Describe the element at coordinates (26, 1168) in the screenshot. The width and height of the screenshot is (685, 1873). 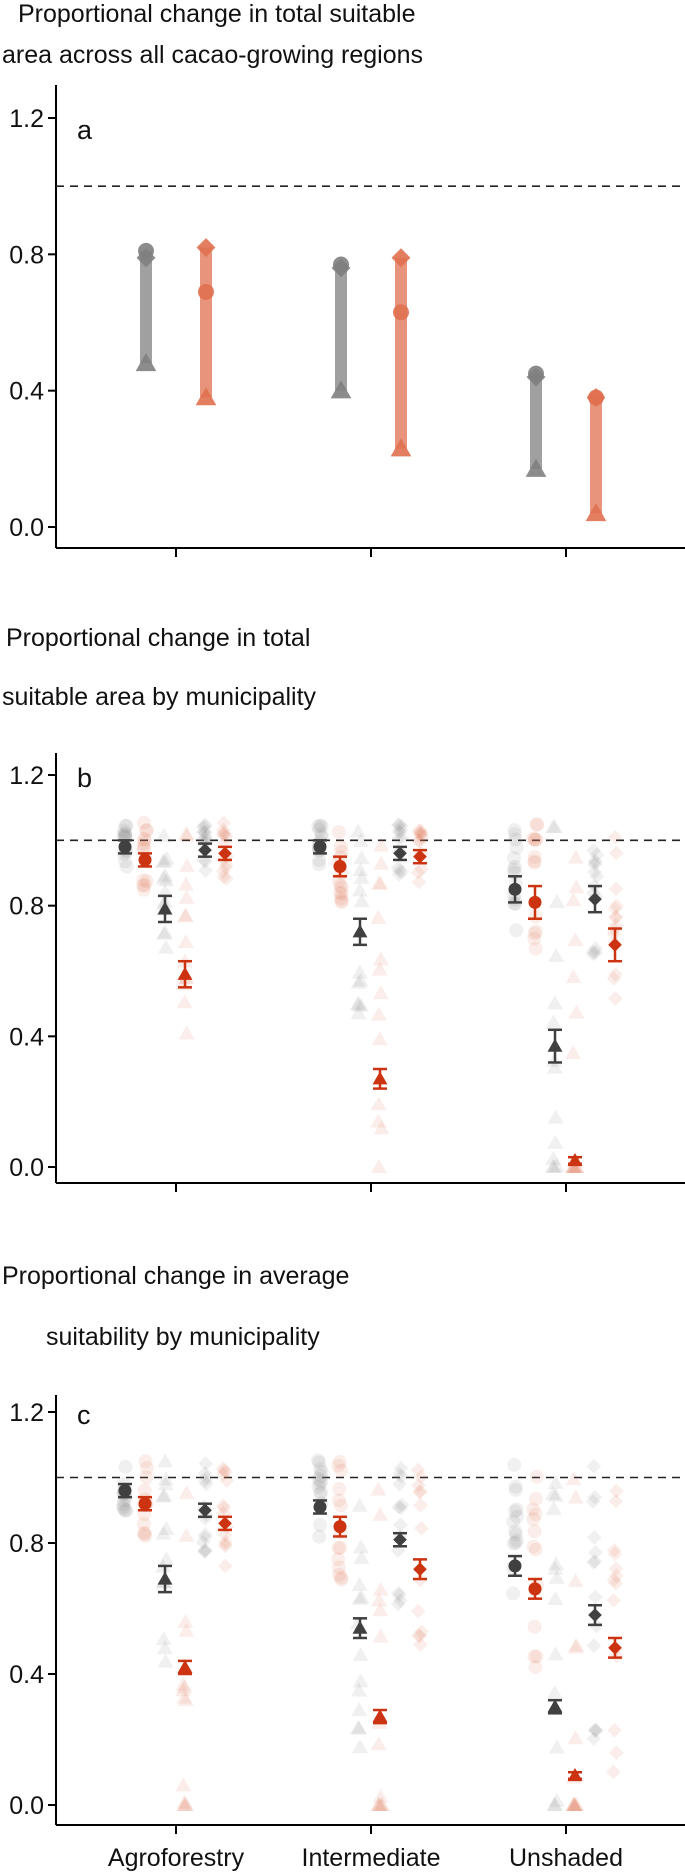
I see `y-tick-label: 0.0` at that location.